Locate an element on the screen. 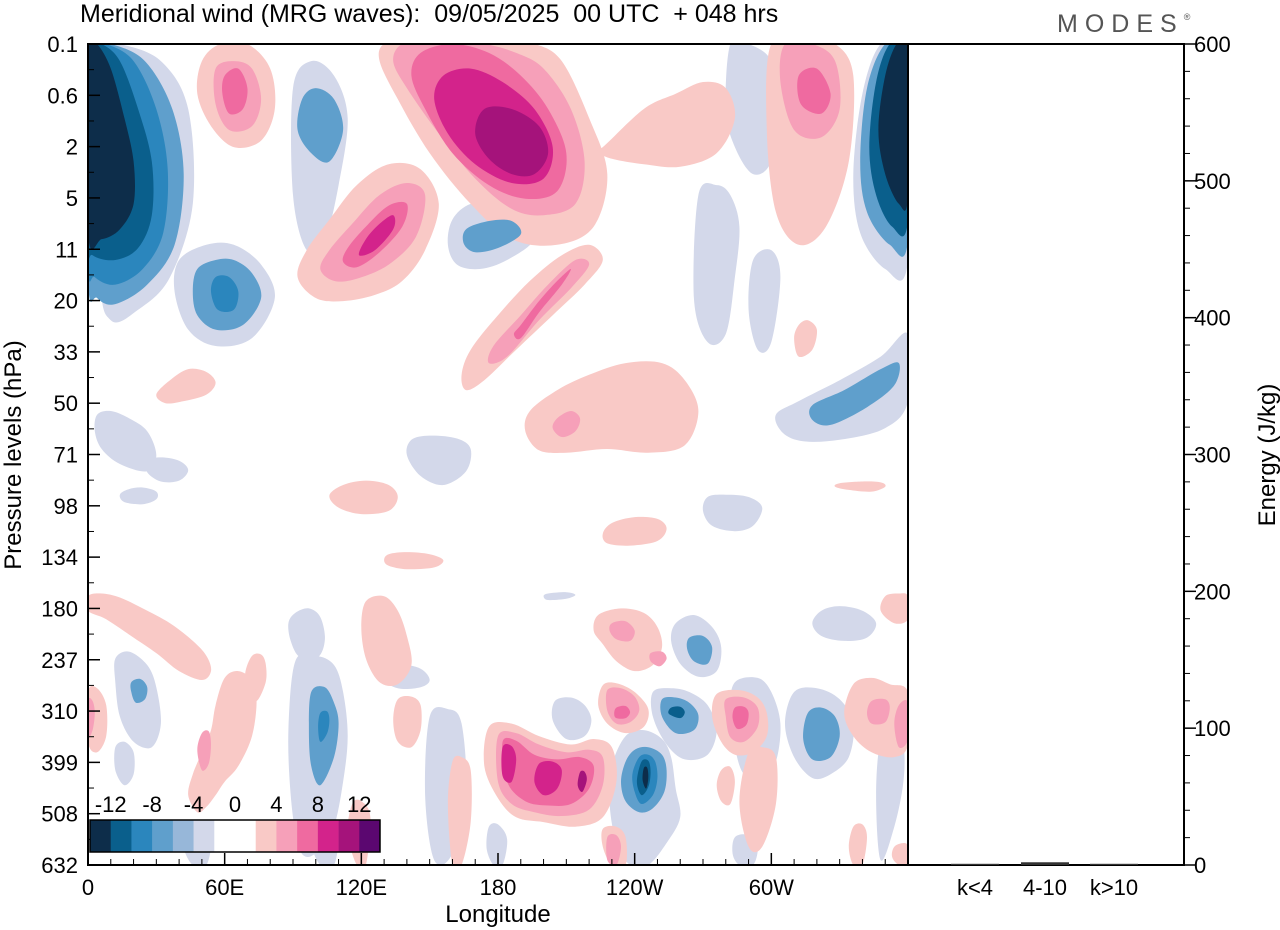 This screenshot has width=1280, height=930. y-tick-label: 2 is located at coordinates (72, 147).